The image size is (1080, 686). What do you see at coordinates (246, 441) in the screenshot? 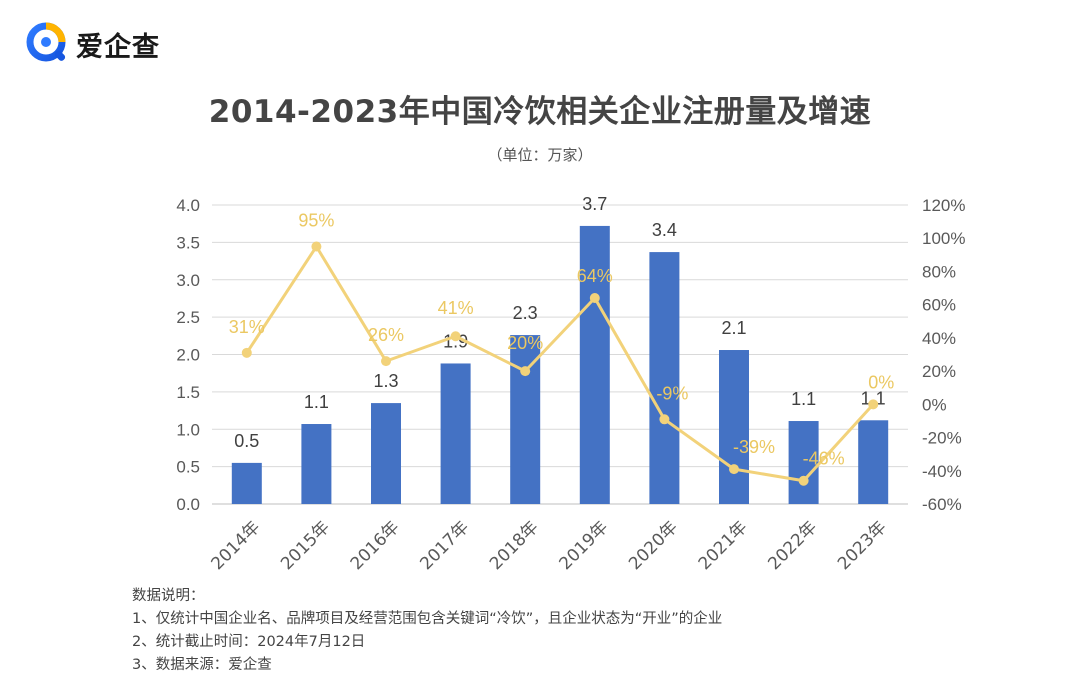
I see `bar-value-label: 0.5` at bounding box center [246, 441].